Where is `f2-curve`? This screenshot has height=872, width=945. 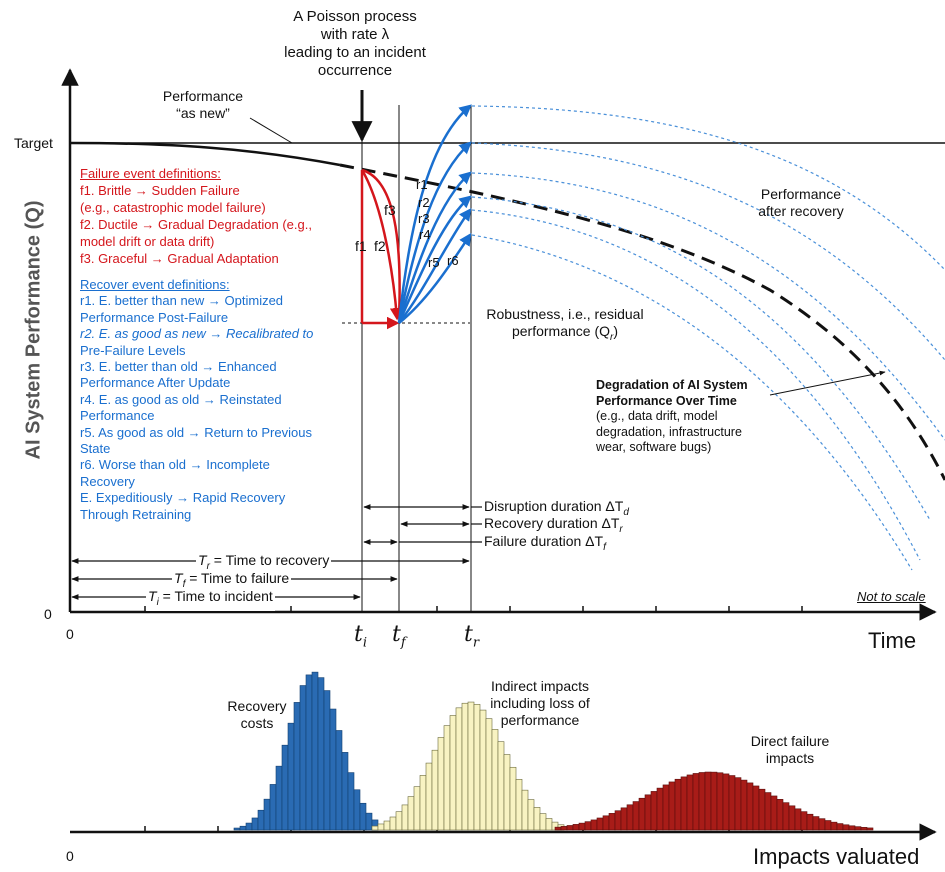
f2-curve is located at coordinates (381, 245).